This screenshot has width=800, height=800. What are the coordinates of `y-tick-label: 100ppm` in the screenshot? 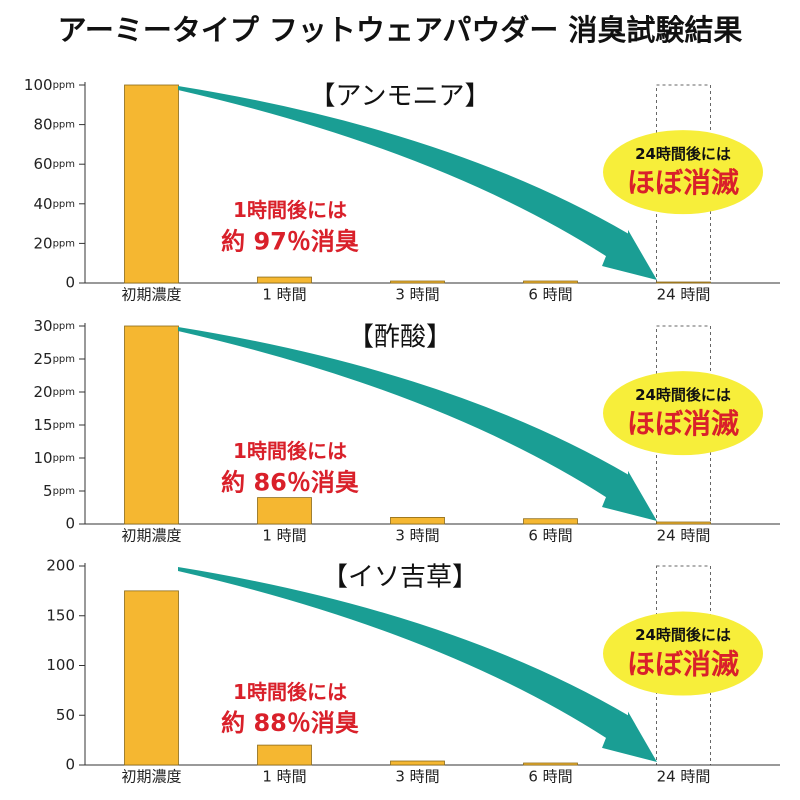 It's located at (49, 85).